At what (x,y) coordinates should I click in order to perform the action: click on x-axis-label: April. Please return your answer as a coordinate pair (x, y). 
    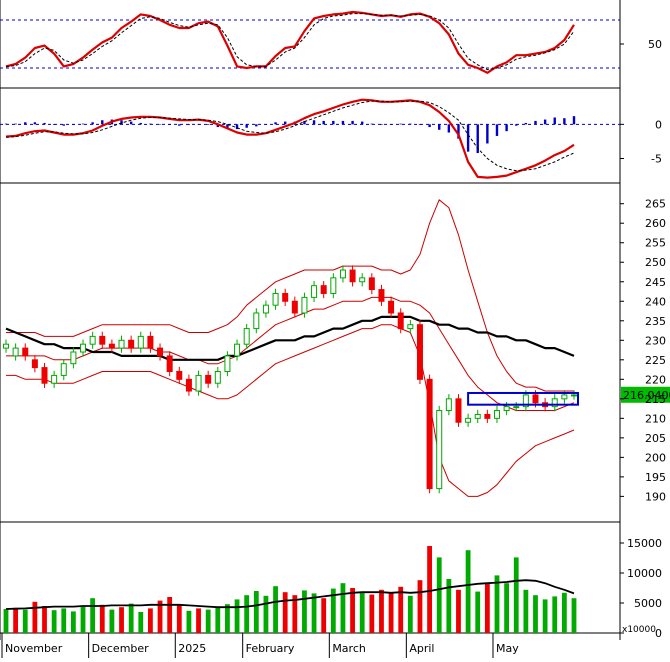
    Looking at the image, I should click on (421, 648).